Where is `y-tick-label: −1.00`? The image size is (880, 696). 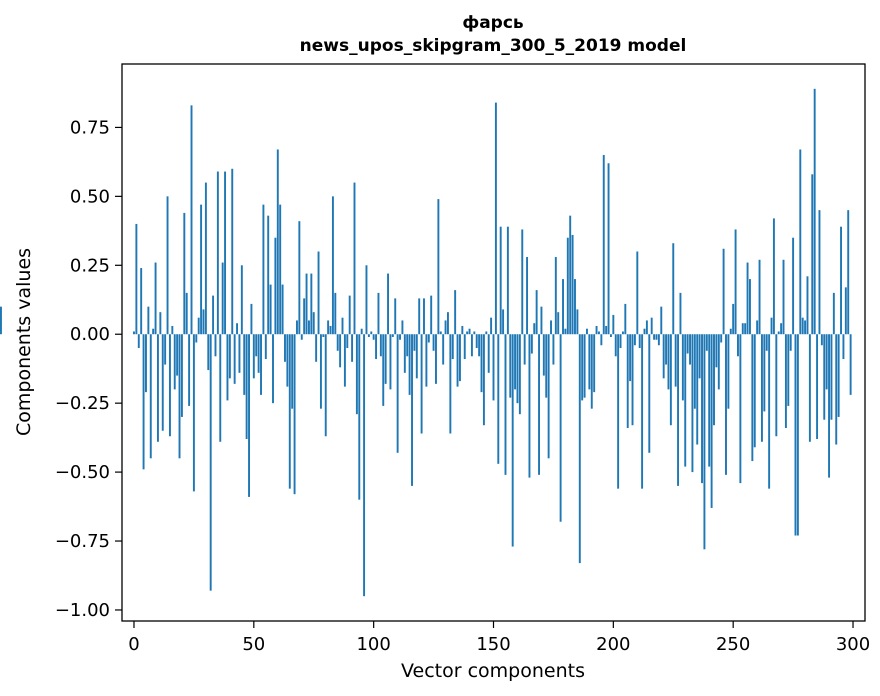
y-tick-label: −1.00 is located at coordinates (82, 610).